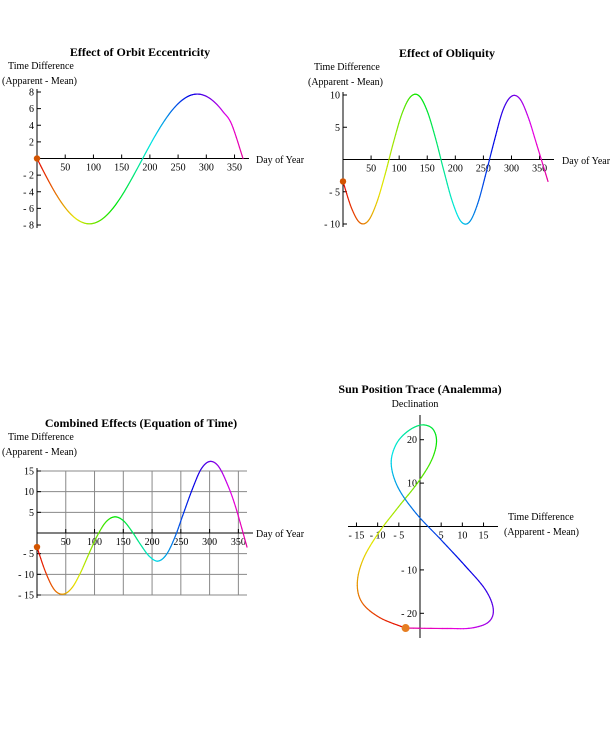 This screenshot has width=612, height=739. Describe the element at coordinates (209, 542) in the screenshot. I see `x-tick-label: 300` at that location.